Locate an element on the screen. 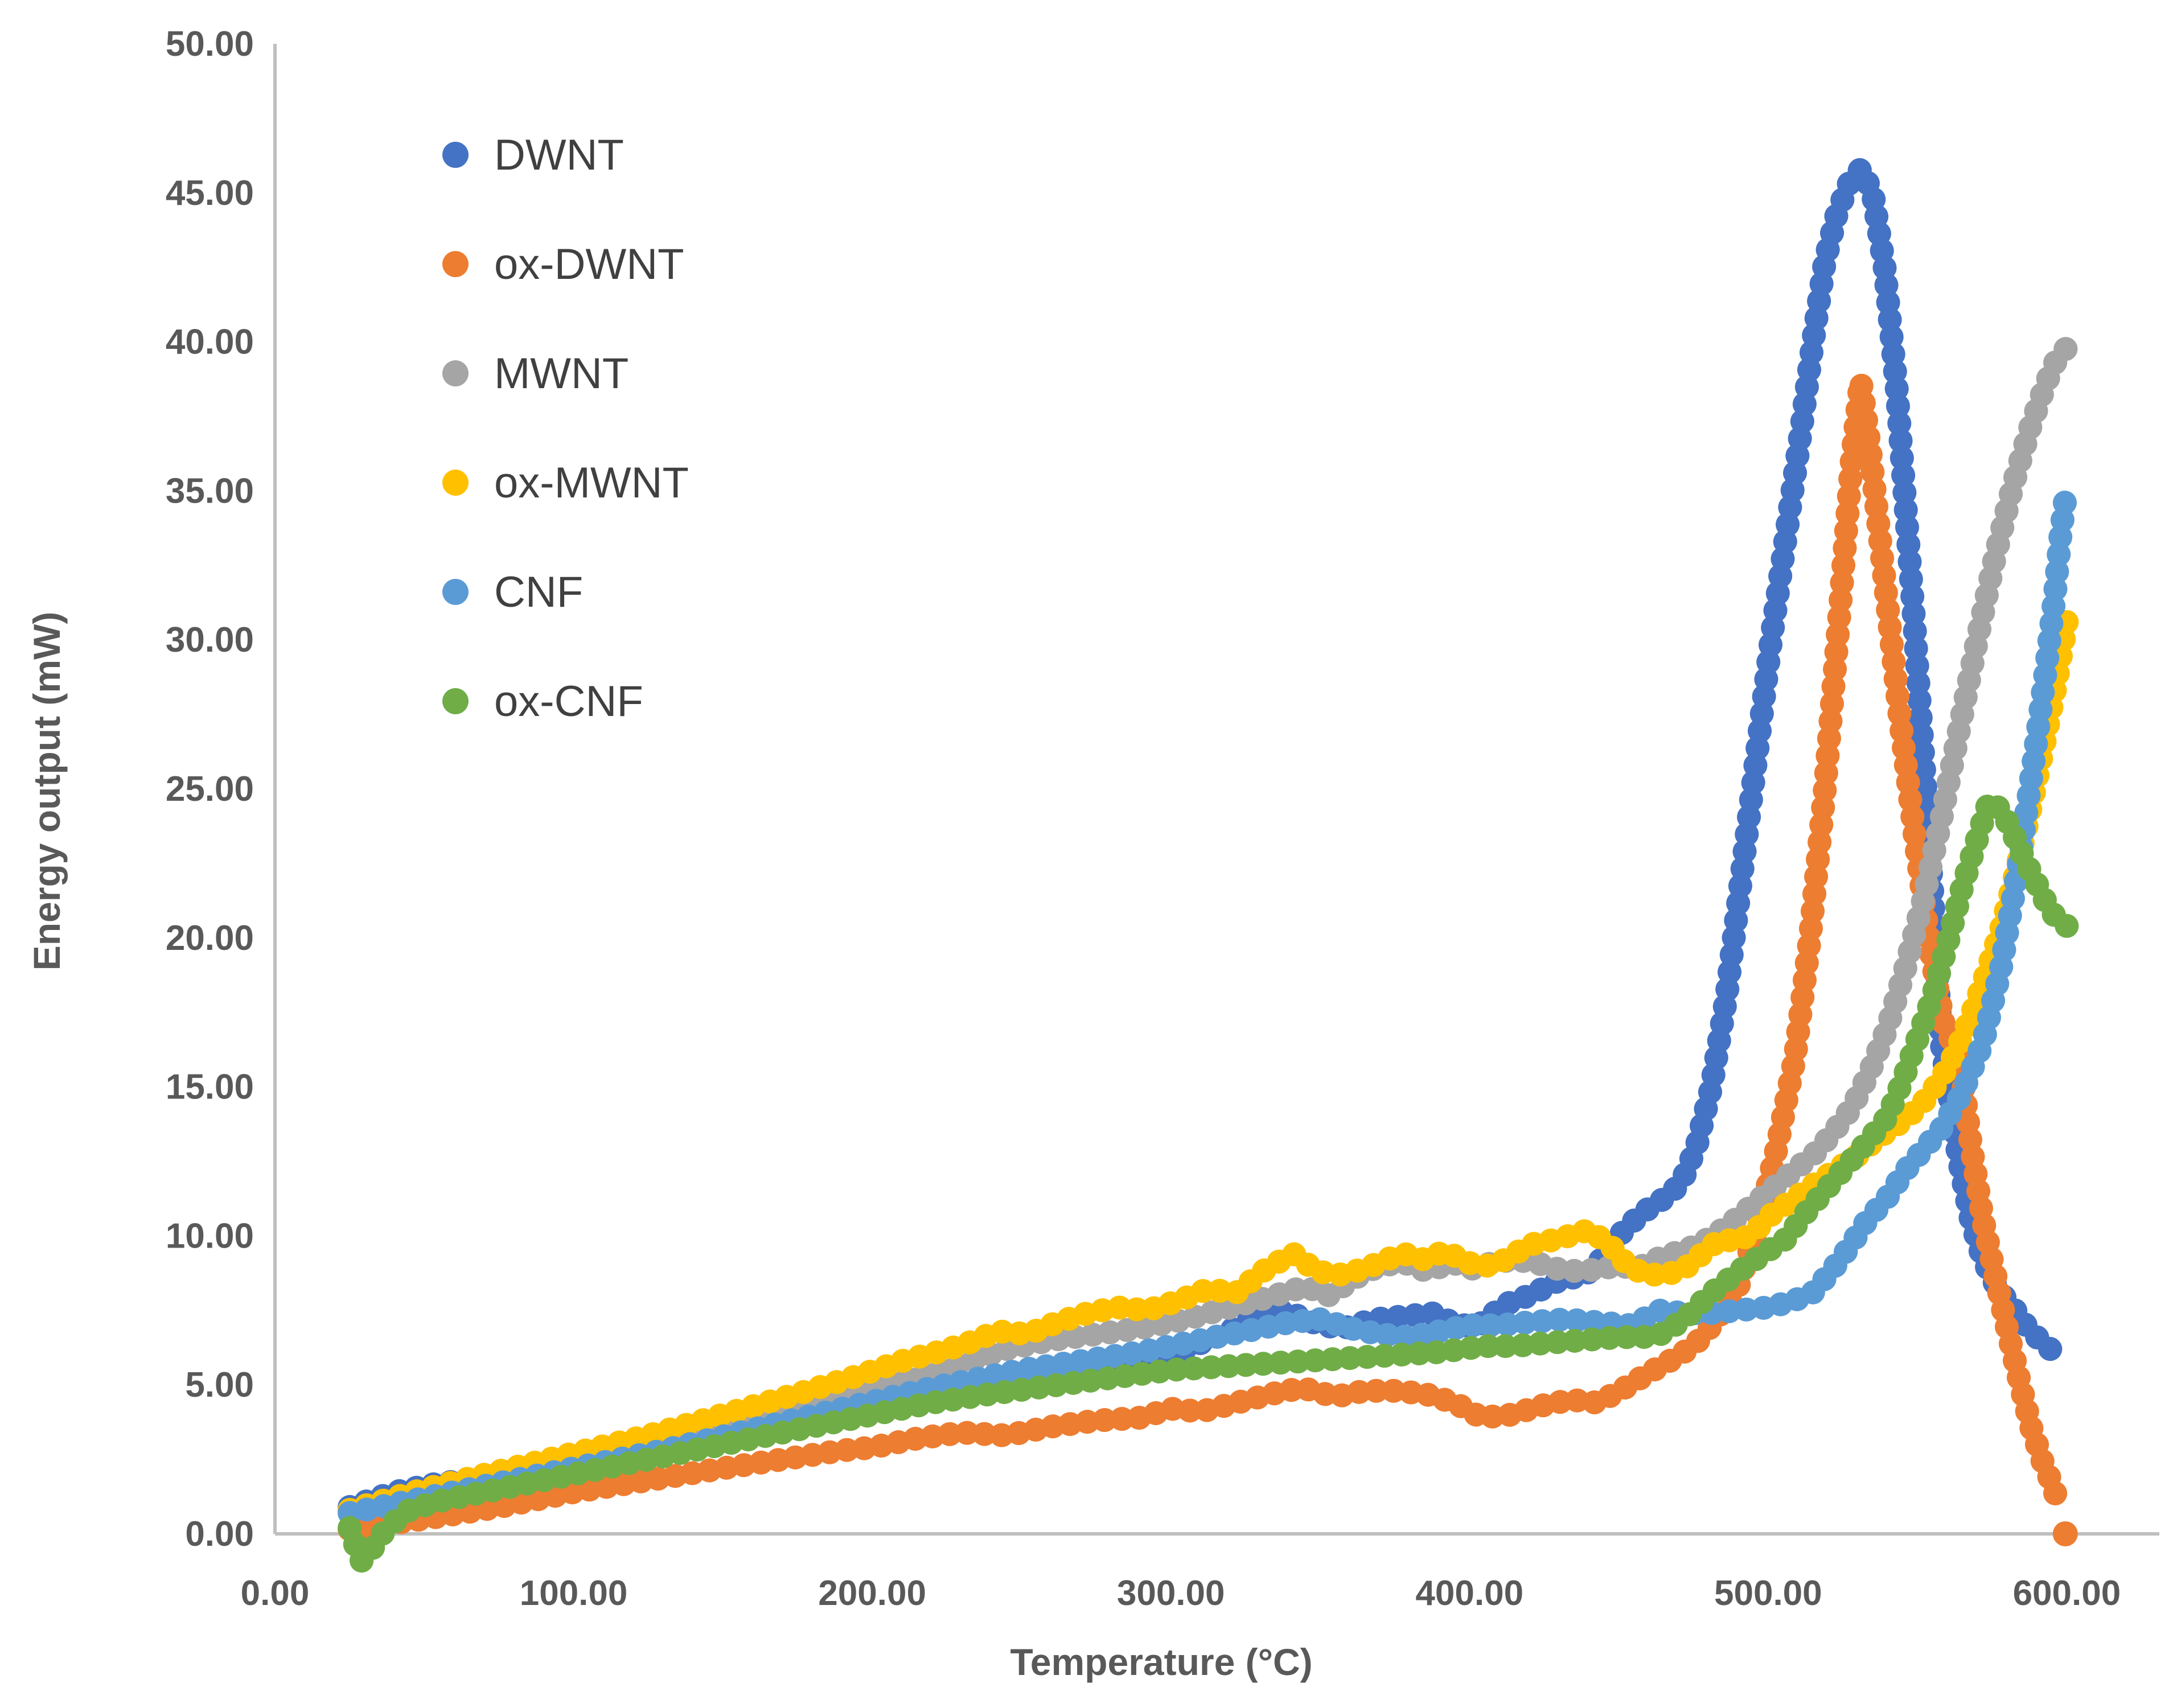 The width and height of the screenshot is (2177, 1708). x-axis-title: Temperature (°C) is located at coordinates (1162, 1662).